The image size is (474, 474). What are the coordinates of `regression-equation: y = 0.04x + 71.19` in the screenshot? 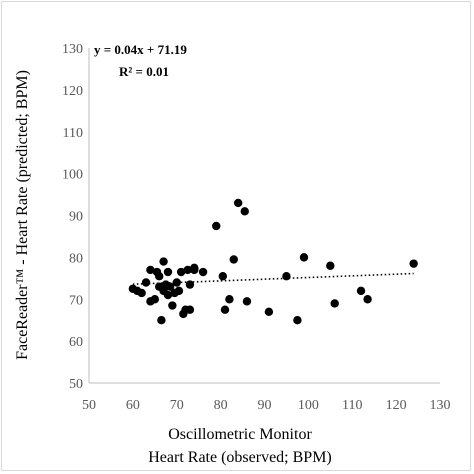 It's located at (140, 49).